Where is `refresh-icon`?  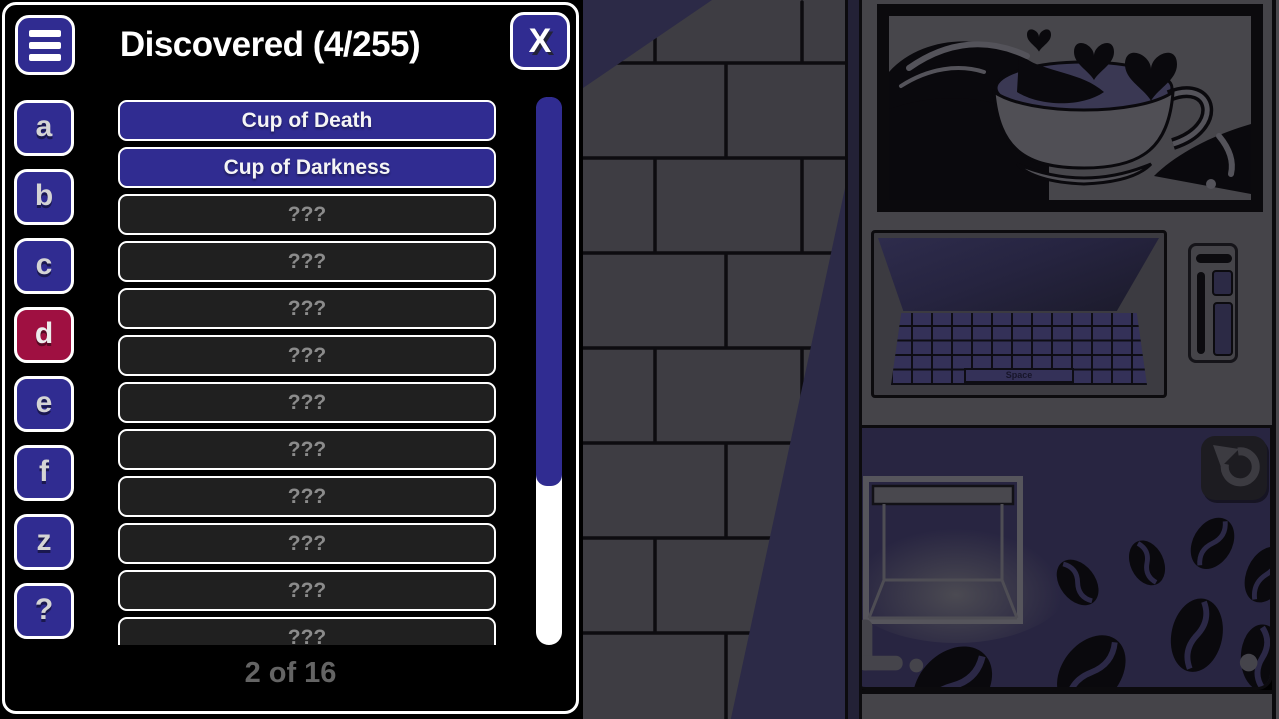 refresh-icon is located at coordinates (1236, 466).